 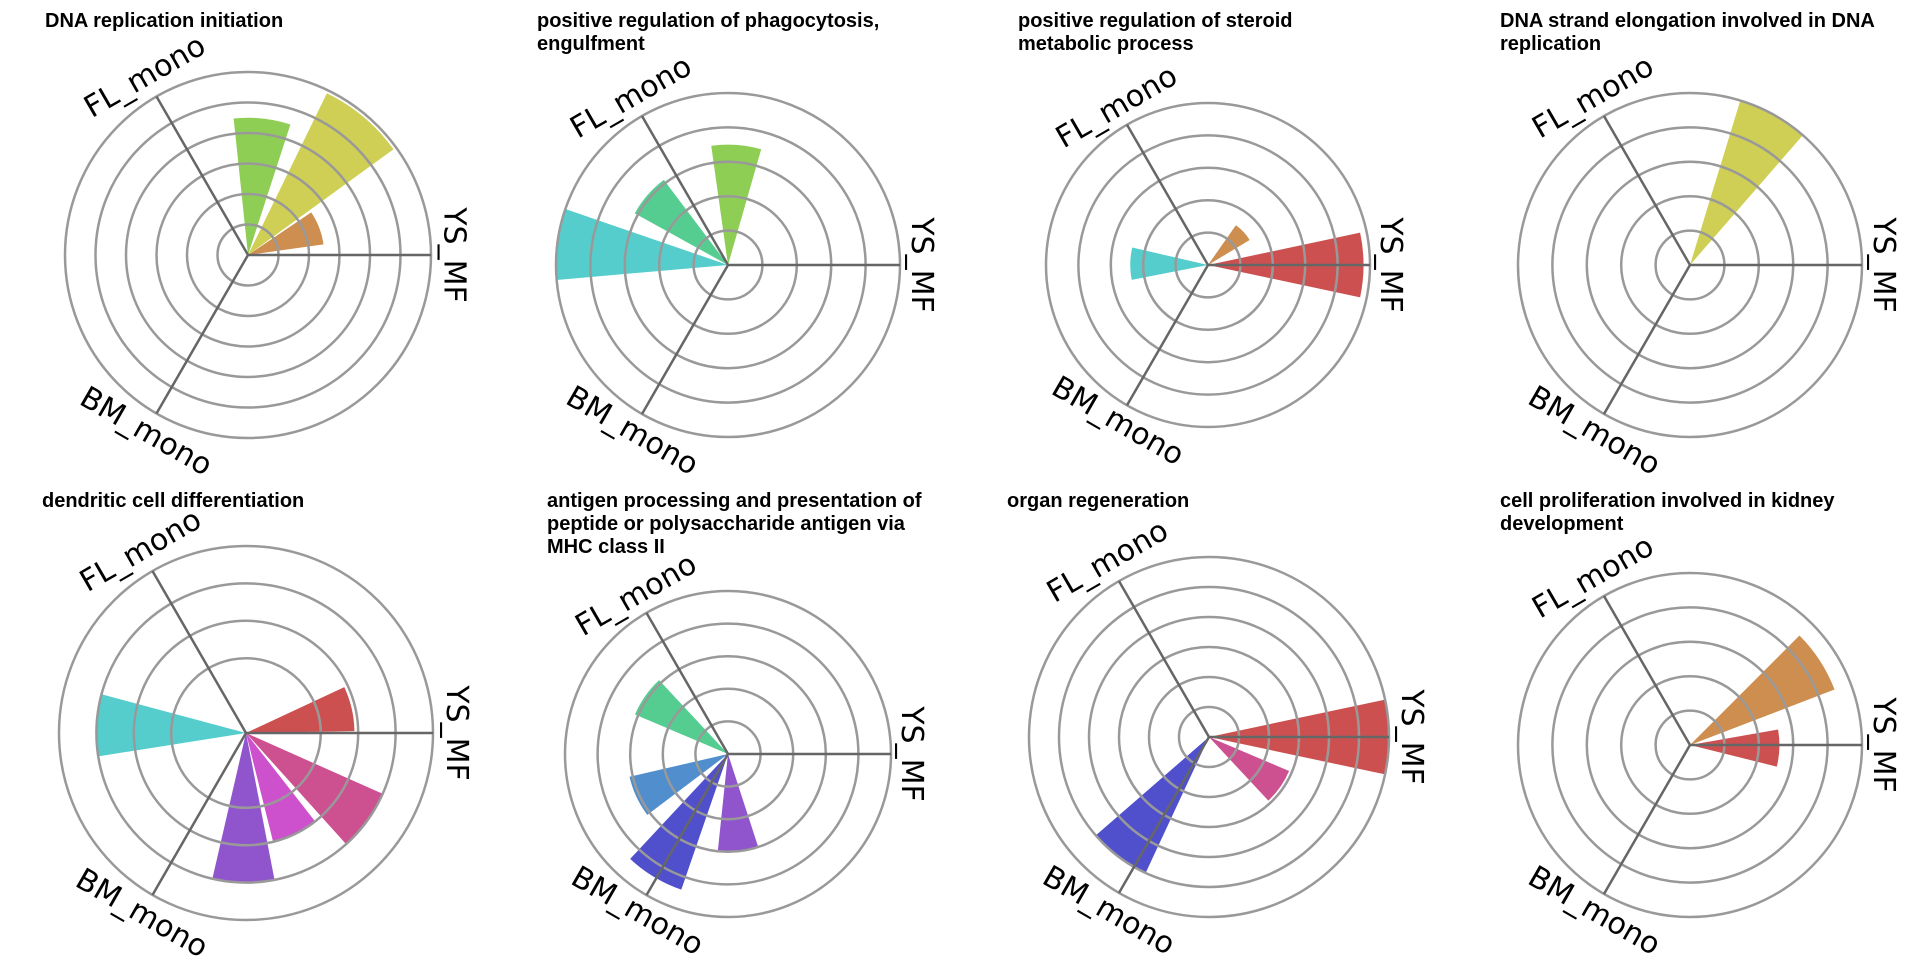 What do you see at coordinates (637, 909) in the screenshot?
I see `axis-label: BM_mono` at bounding box center [637, 909].